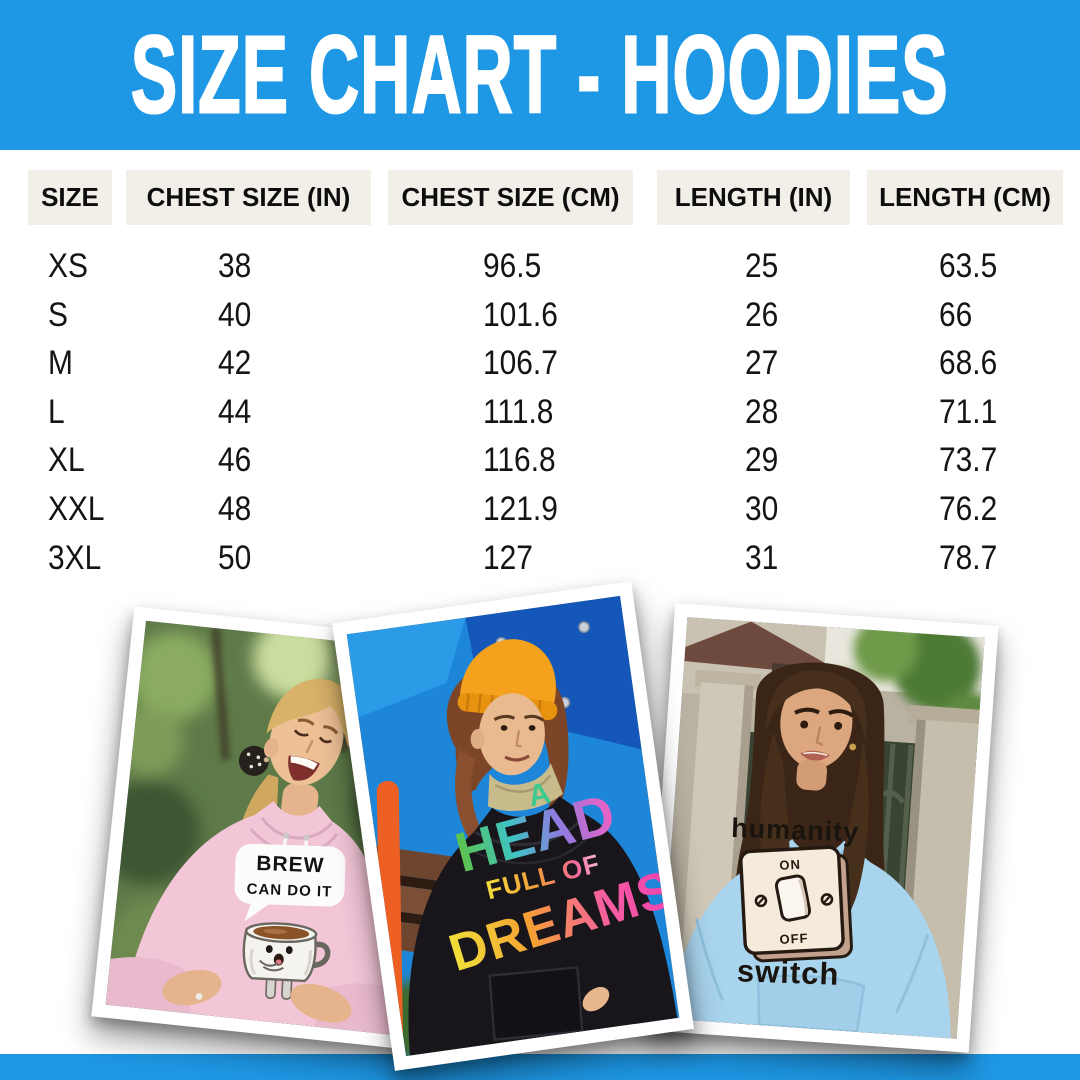 The image size is (1080, 1080). What do you see at coordinates (762, 557) in the screenshot?
I see `cell-length-in: 31` at bounding box center [762, 557].